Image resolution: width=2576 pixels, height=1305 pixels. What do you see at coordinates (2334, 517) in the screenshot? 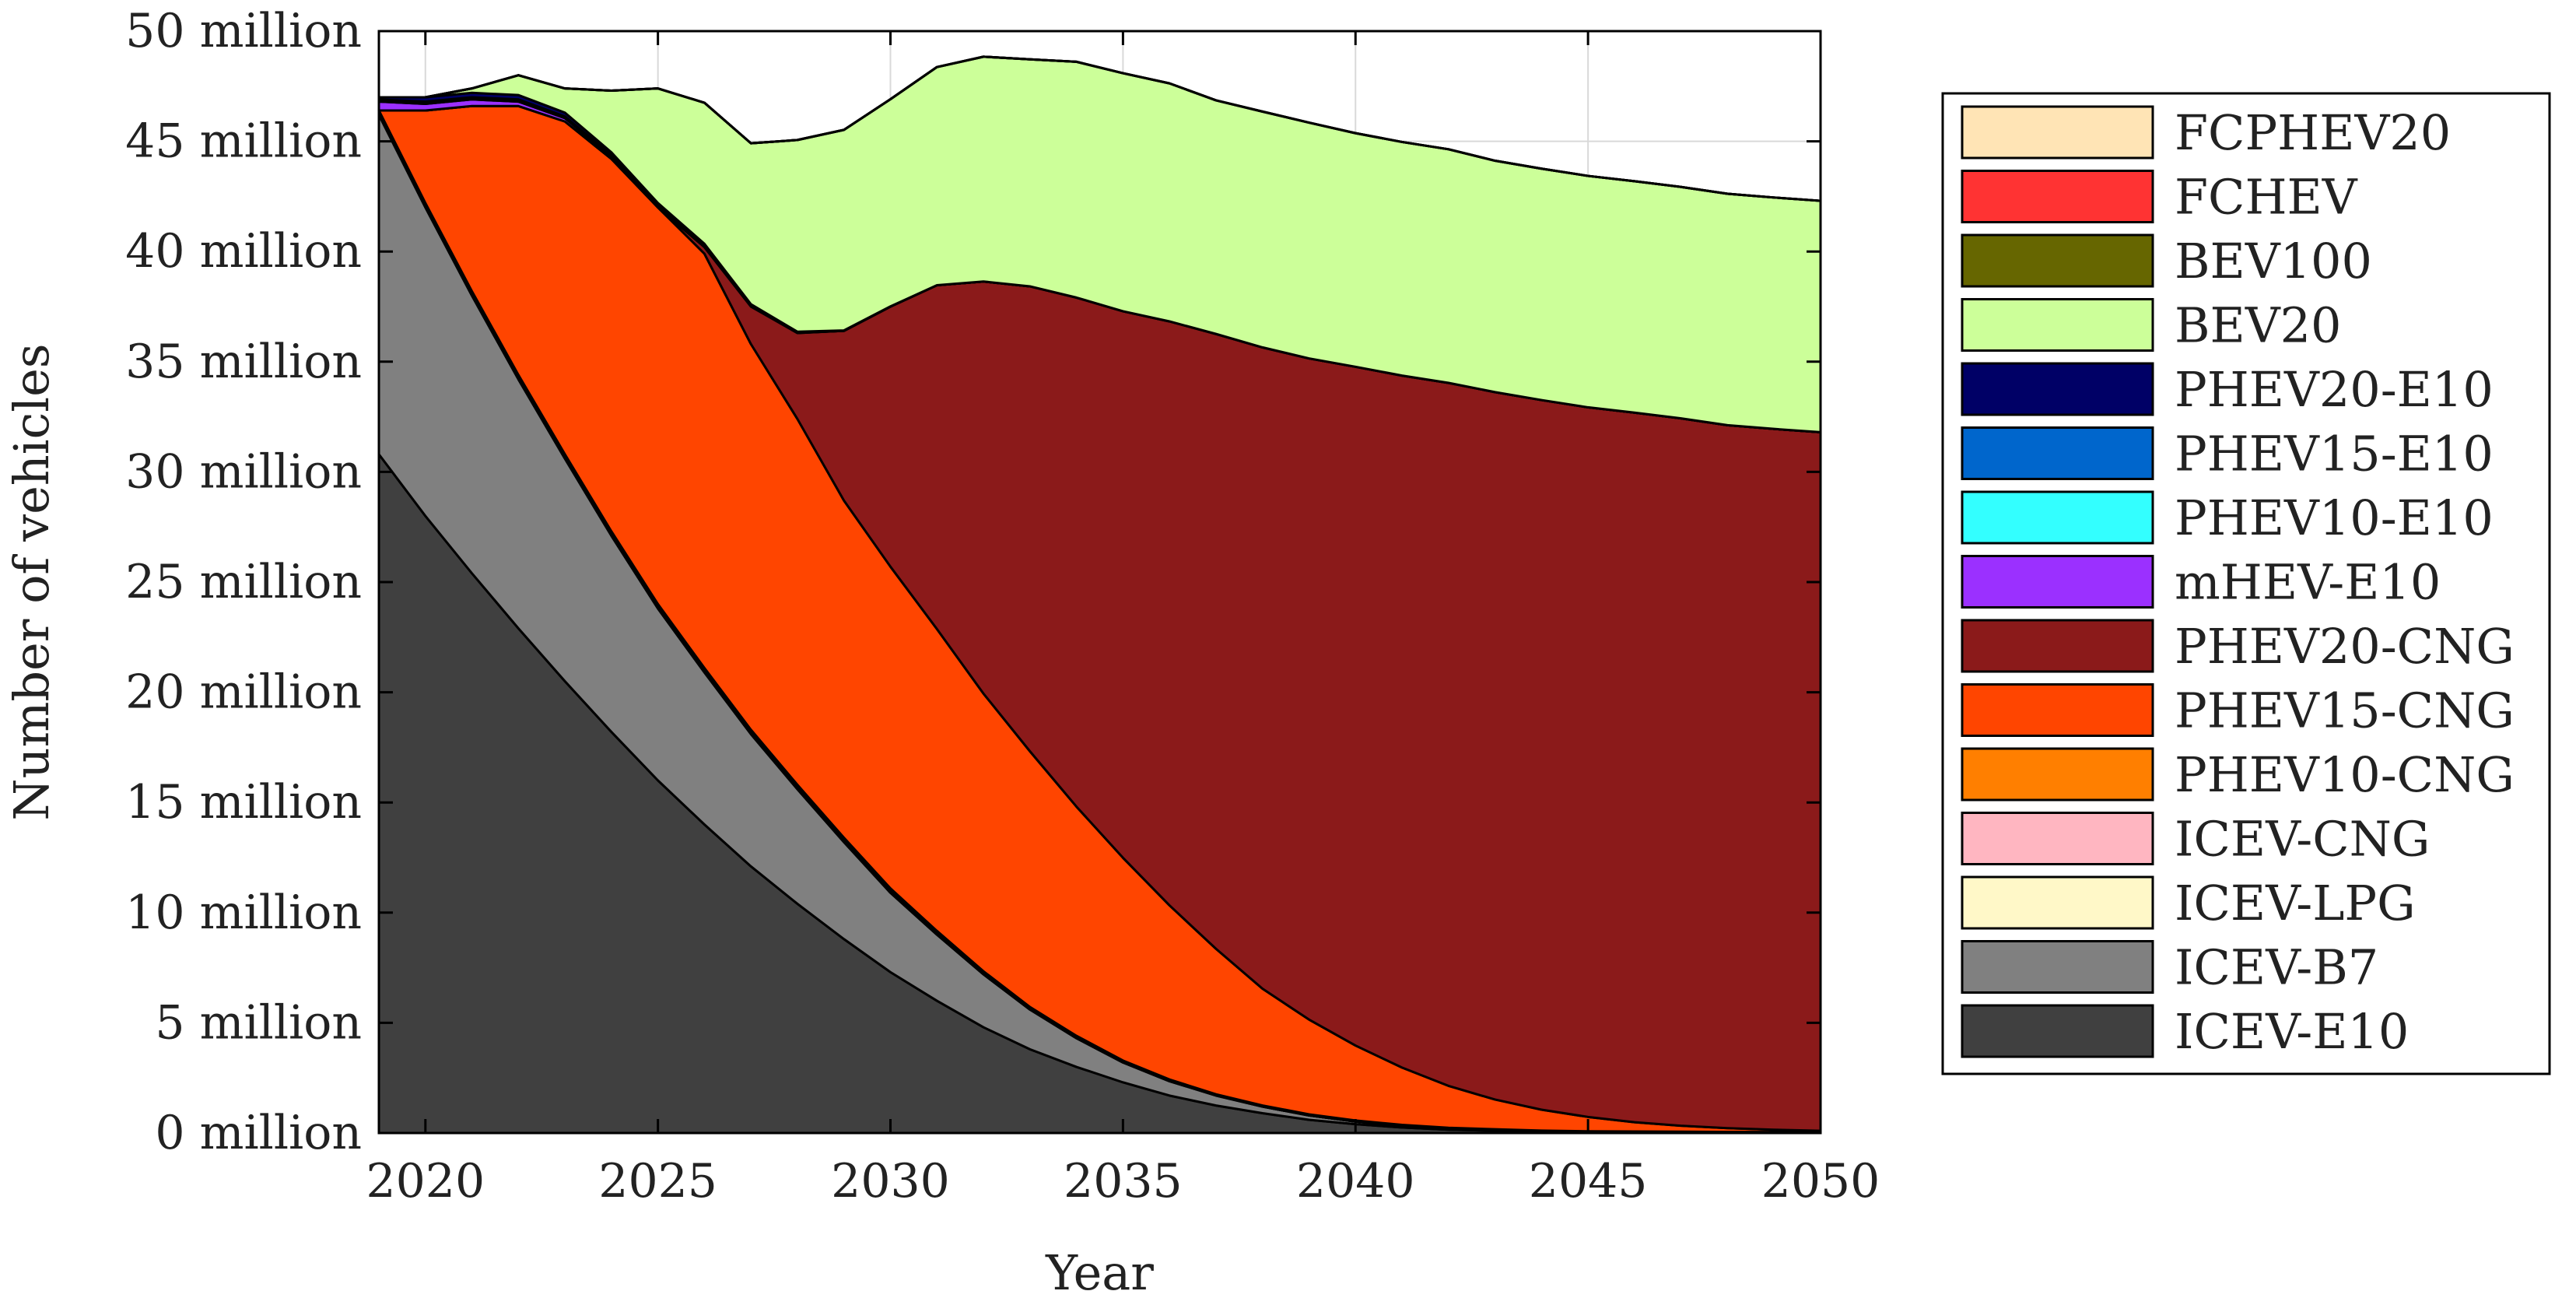
I see `legend-label-phev10-e10: PHEV10-E10` at bounding box center [2334, 517].